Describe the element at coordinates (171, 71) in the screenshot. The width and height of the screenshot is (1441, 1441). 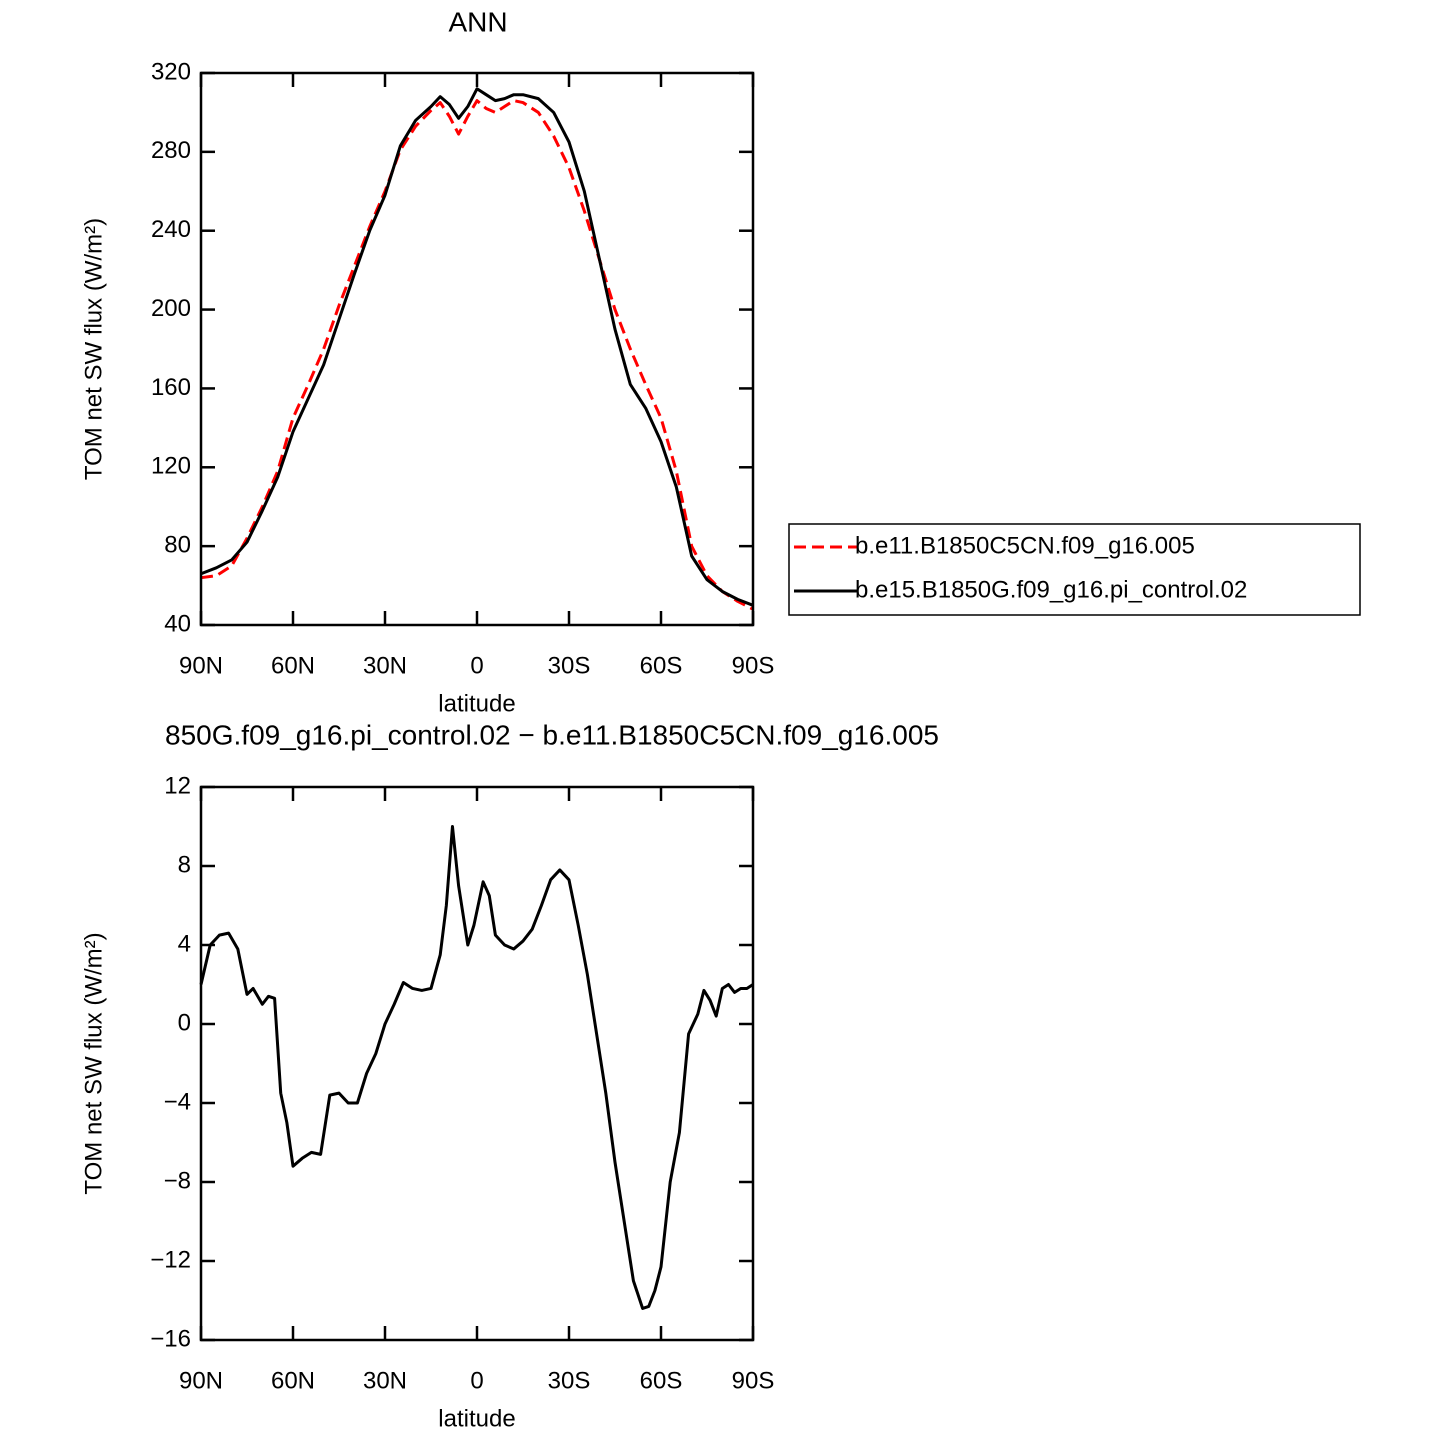
I see `y-tick-label: 320` at that location.